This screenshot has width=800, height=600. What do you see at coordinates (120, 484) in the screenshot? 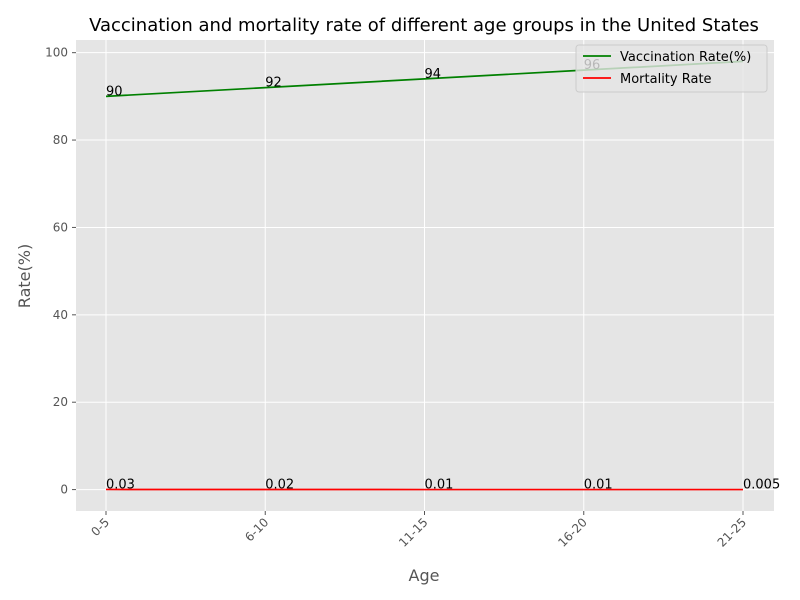
I see `data-label: 0.03` at bounding box center [120, 484].